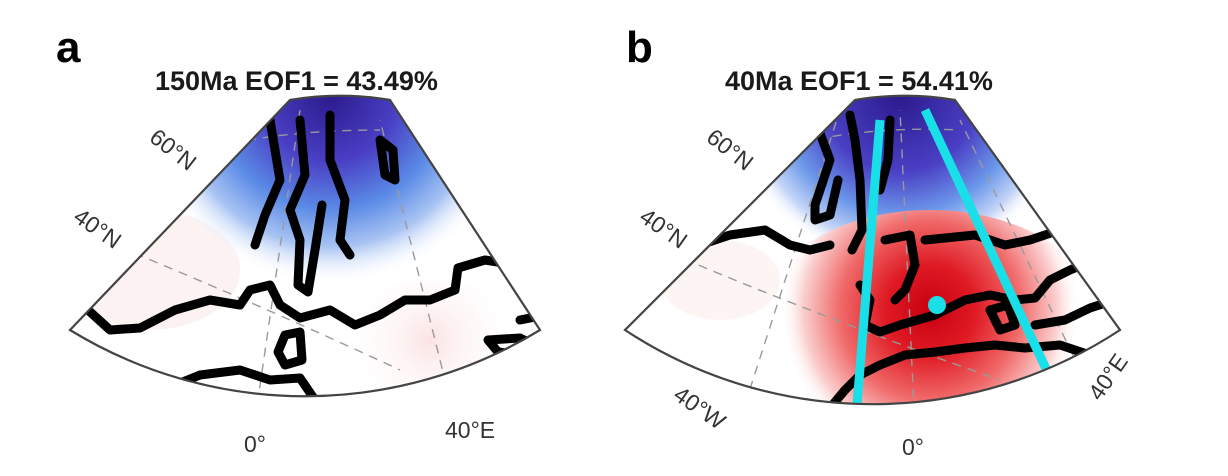 The image size is (1228, 476). What do you see at coordinates (1108, 377) in the screenshot?
I see `lon-label-40e-b: 40°E` at bounding box center [1108, 377].